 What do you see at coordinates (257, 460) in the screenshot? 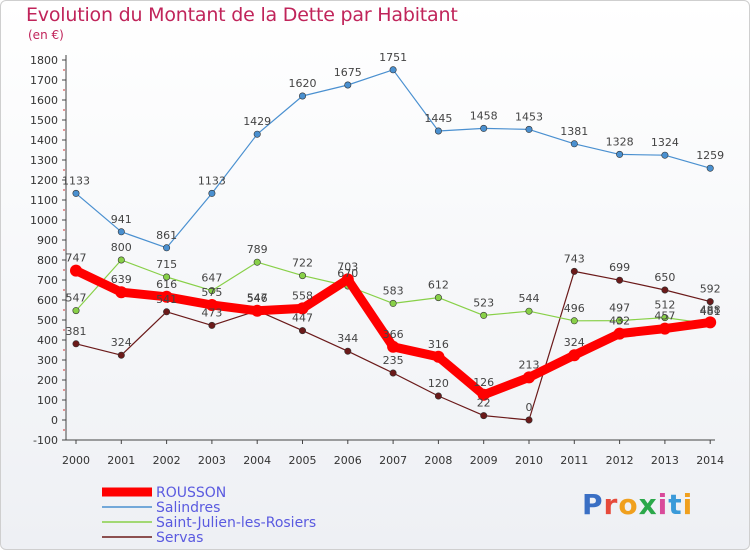
I see `x-tick-label: 2004` at bounding box center [257, 460].